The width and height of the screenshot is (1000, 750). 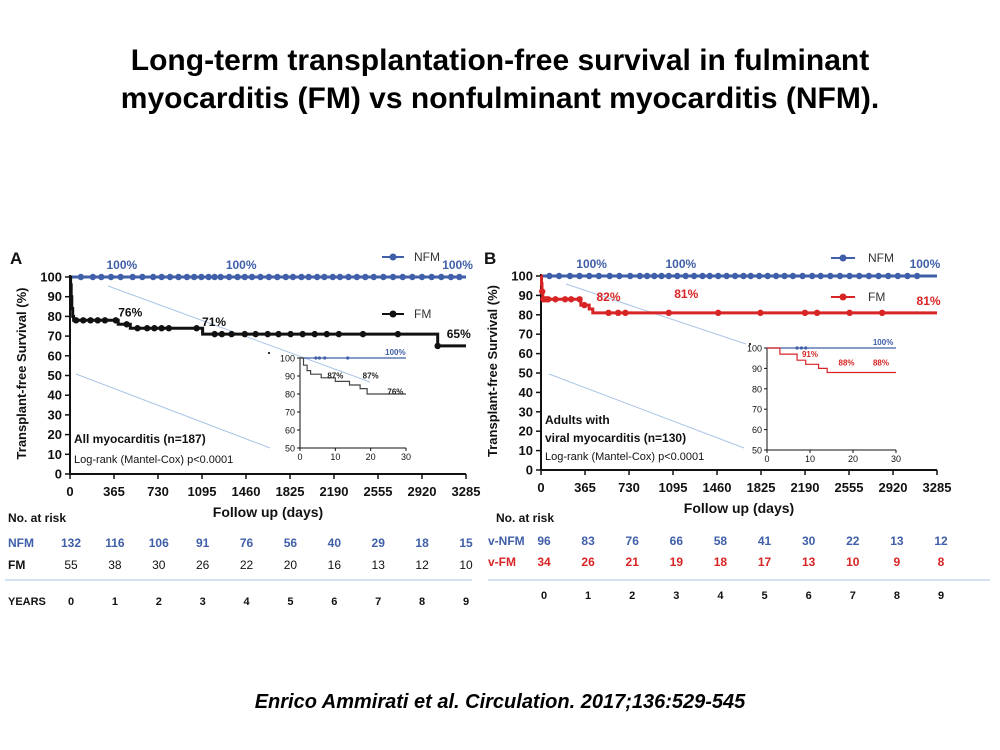 What do you see at coordinates (492, 371) in the screenshot?
I see `y-axis-title: Transplant-free Survival (%)` at bounding box center [492, 371].